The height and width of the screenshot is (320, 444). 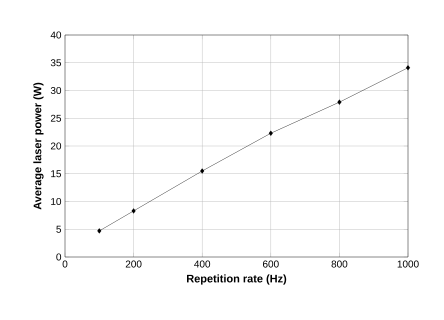 I want to click on y-tick-label: 20, so click(x=56, y=146).